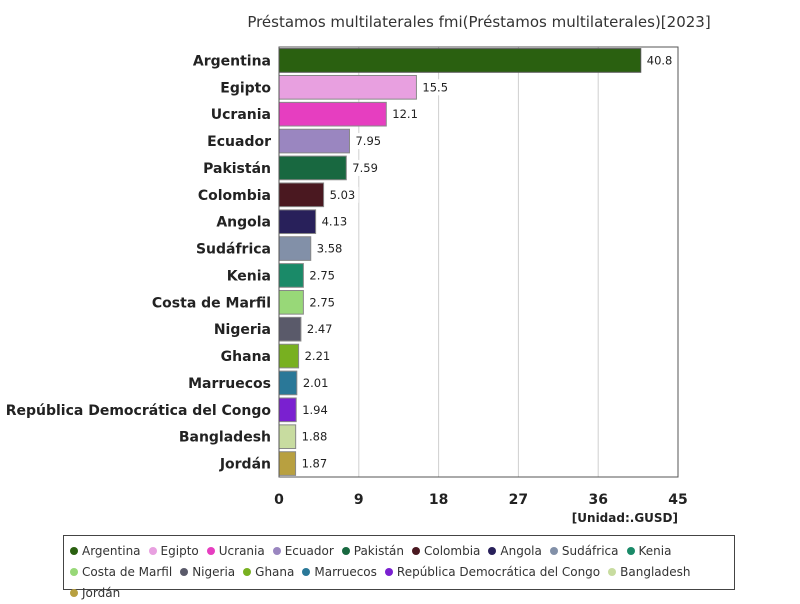 Image resolution: width=800 pixels, height=604 pixels. I want to click on legend-label: Kenia, so click(655, 551).